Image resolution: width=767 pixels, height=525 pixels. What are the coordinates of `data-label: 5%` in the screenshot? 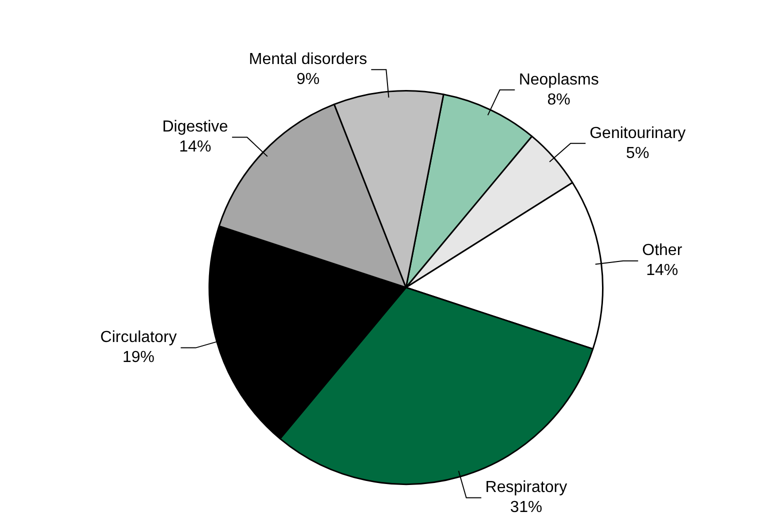 It's located at (638, 153).